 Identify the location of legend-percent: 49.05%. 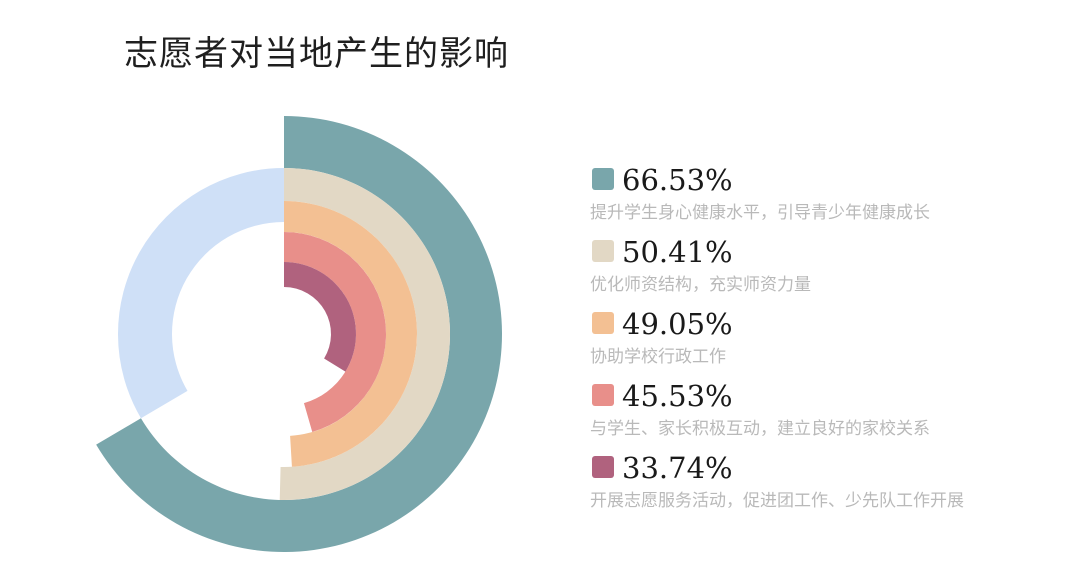
(677, 324).